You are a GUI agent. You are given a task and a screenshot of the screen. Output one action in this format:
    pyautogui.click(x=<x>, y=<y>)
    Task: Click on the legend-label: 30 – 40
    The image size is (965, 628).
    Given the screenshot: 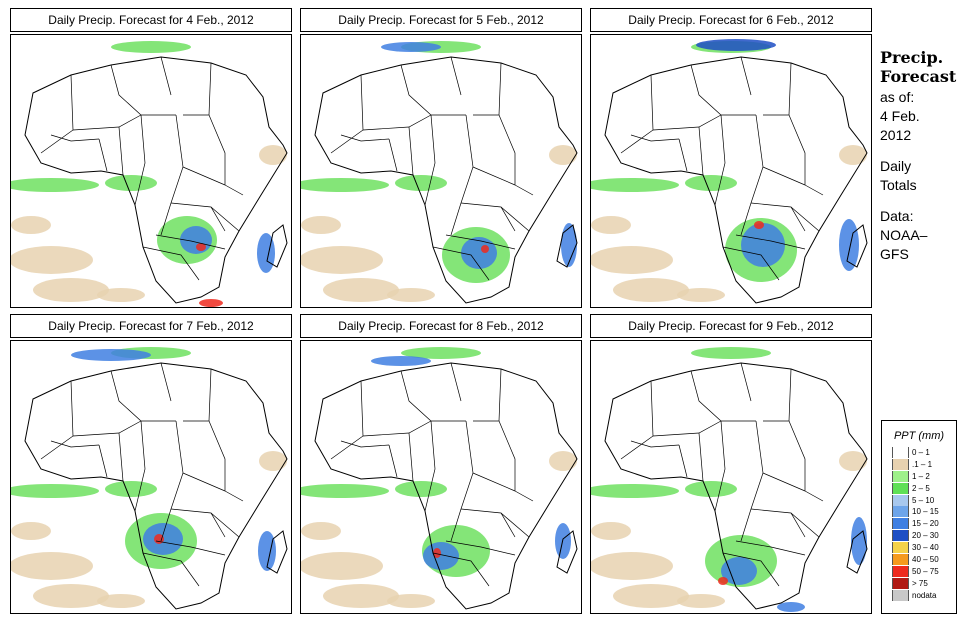 What is the action you would take?
    pyautogui.click(x=925, y=548)
    